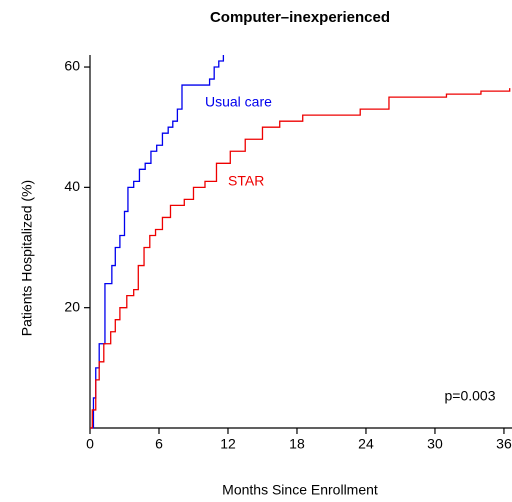 This screenshot has height=502, width=512. Describe the element at coordinates (238, 102) in the screenshot. I see `series-label: Usual care` at that location.